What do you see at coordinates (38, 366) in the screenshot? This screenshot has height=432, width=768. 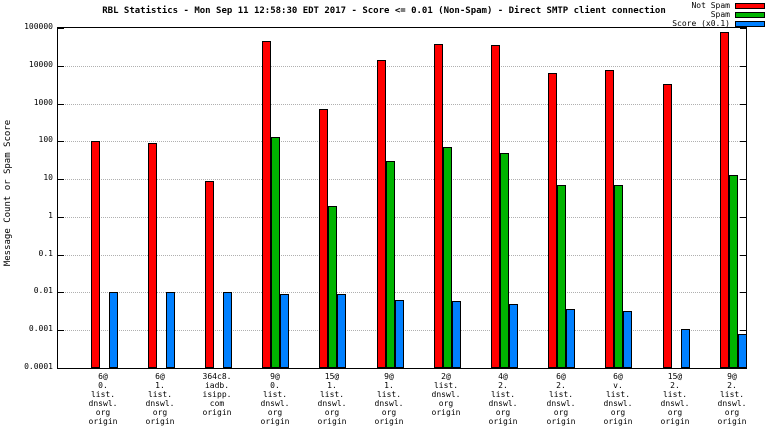 I see `y-tick-label: 0.0001` at bounding box center [38, 366].